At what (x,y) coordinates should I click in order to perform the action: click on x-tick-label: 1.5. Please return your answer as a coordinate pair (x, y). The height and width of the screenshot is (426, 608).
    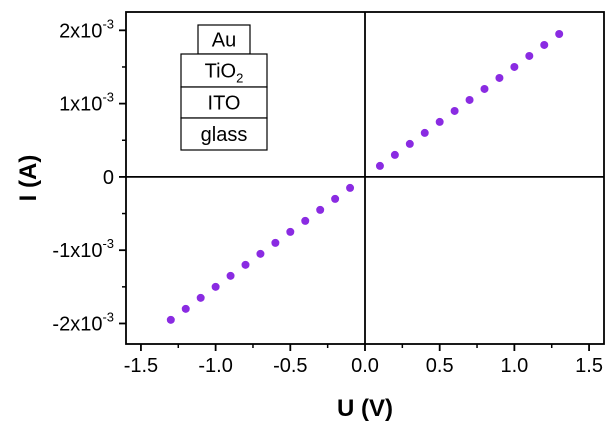
    Looking at the image, I should click on (589, 366).